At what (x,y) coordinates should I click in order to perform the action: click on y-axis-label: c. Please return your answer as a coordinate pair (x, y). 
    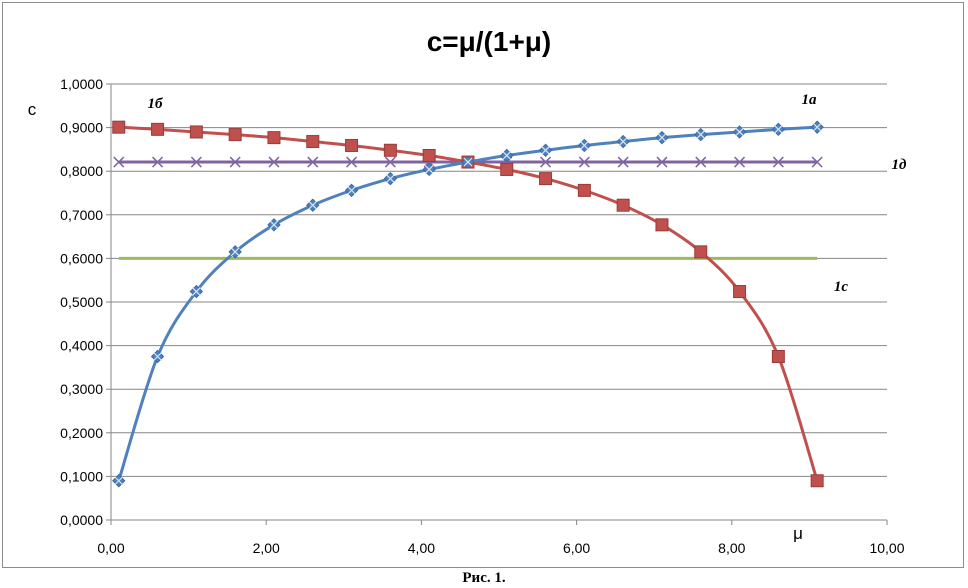
    Looking at the image, I should click on (32, 109).